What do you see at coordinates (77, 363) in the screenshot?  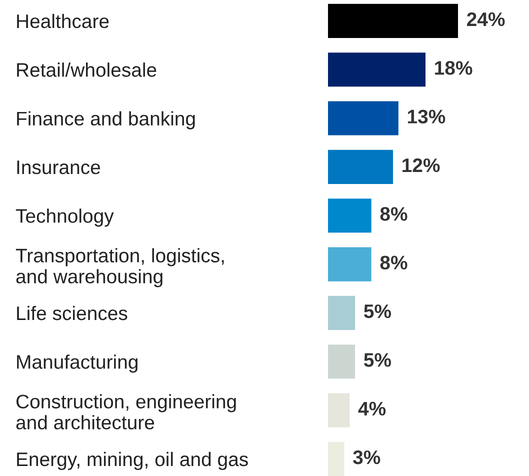 I see `y-tick-label: Manufacturing` at bounding box center [77, 363].